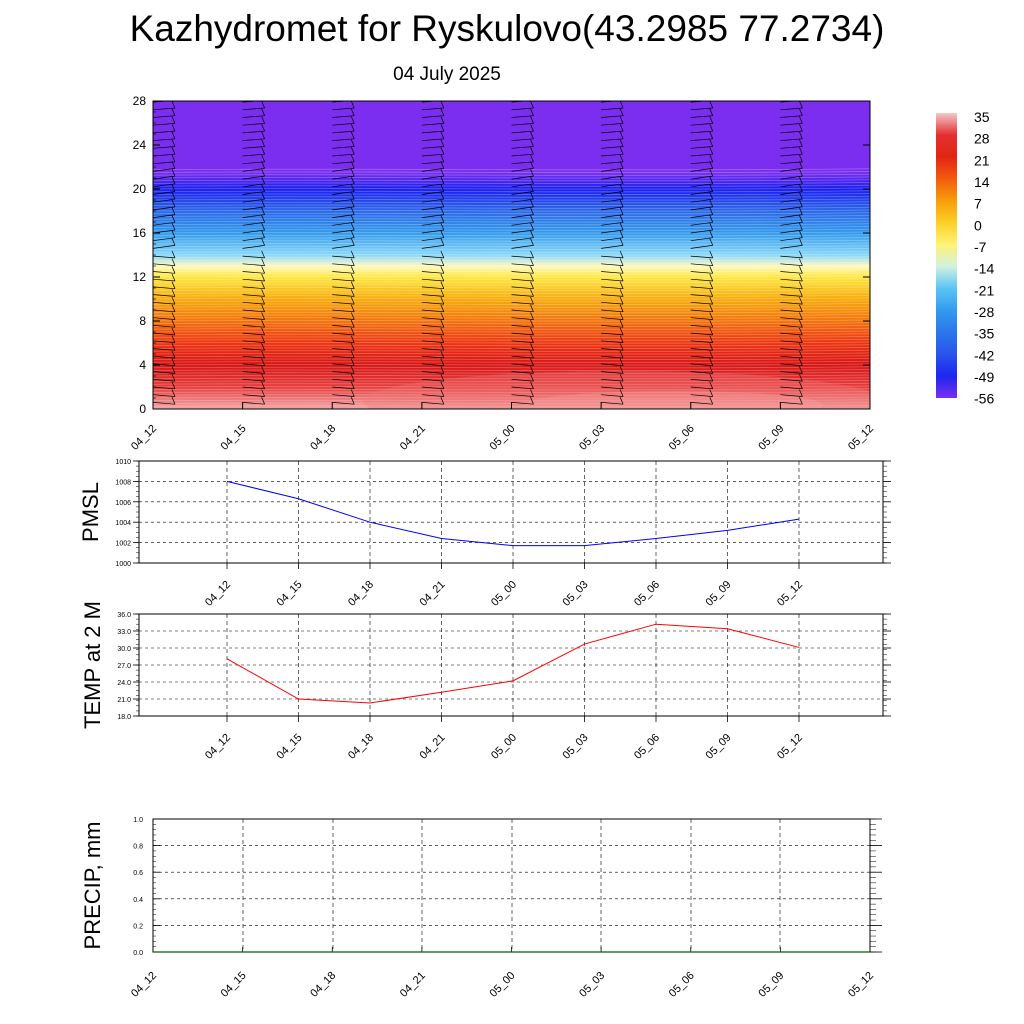 Image resolution: width=1024 pixels, height=1024 pixels. What do you see at coordinates (142, 409) in the screenshot?
I see `y-tick-label: 0` at bounding box center [142, 409].